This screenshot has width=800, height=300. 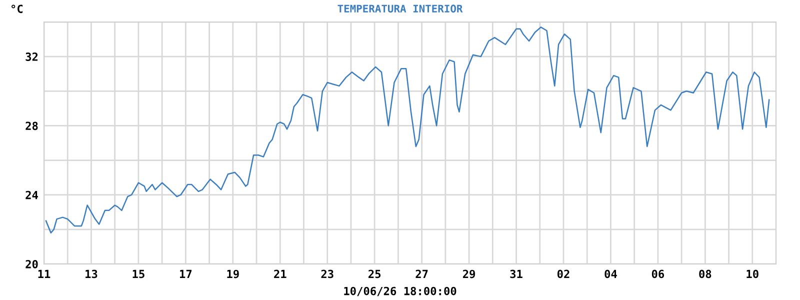 I want to click on x-tick-label: 15, so click(x=138, y=274).